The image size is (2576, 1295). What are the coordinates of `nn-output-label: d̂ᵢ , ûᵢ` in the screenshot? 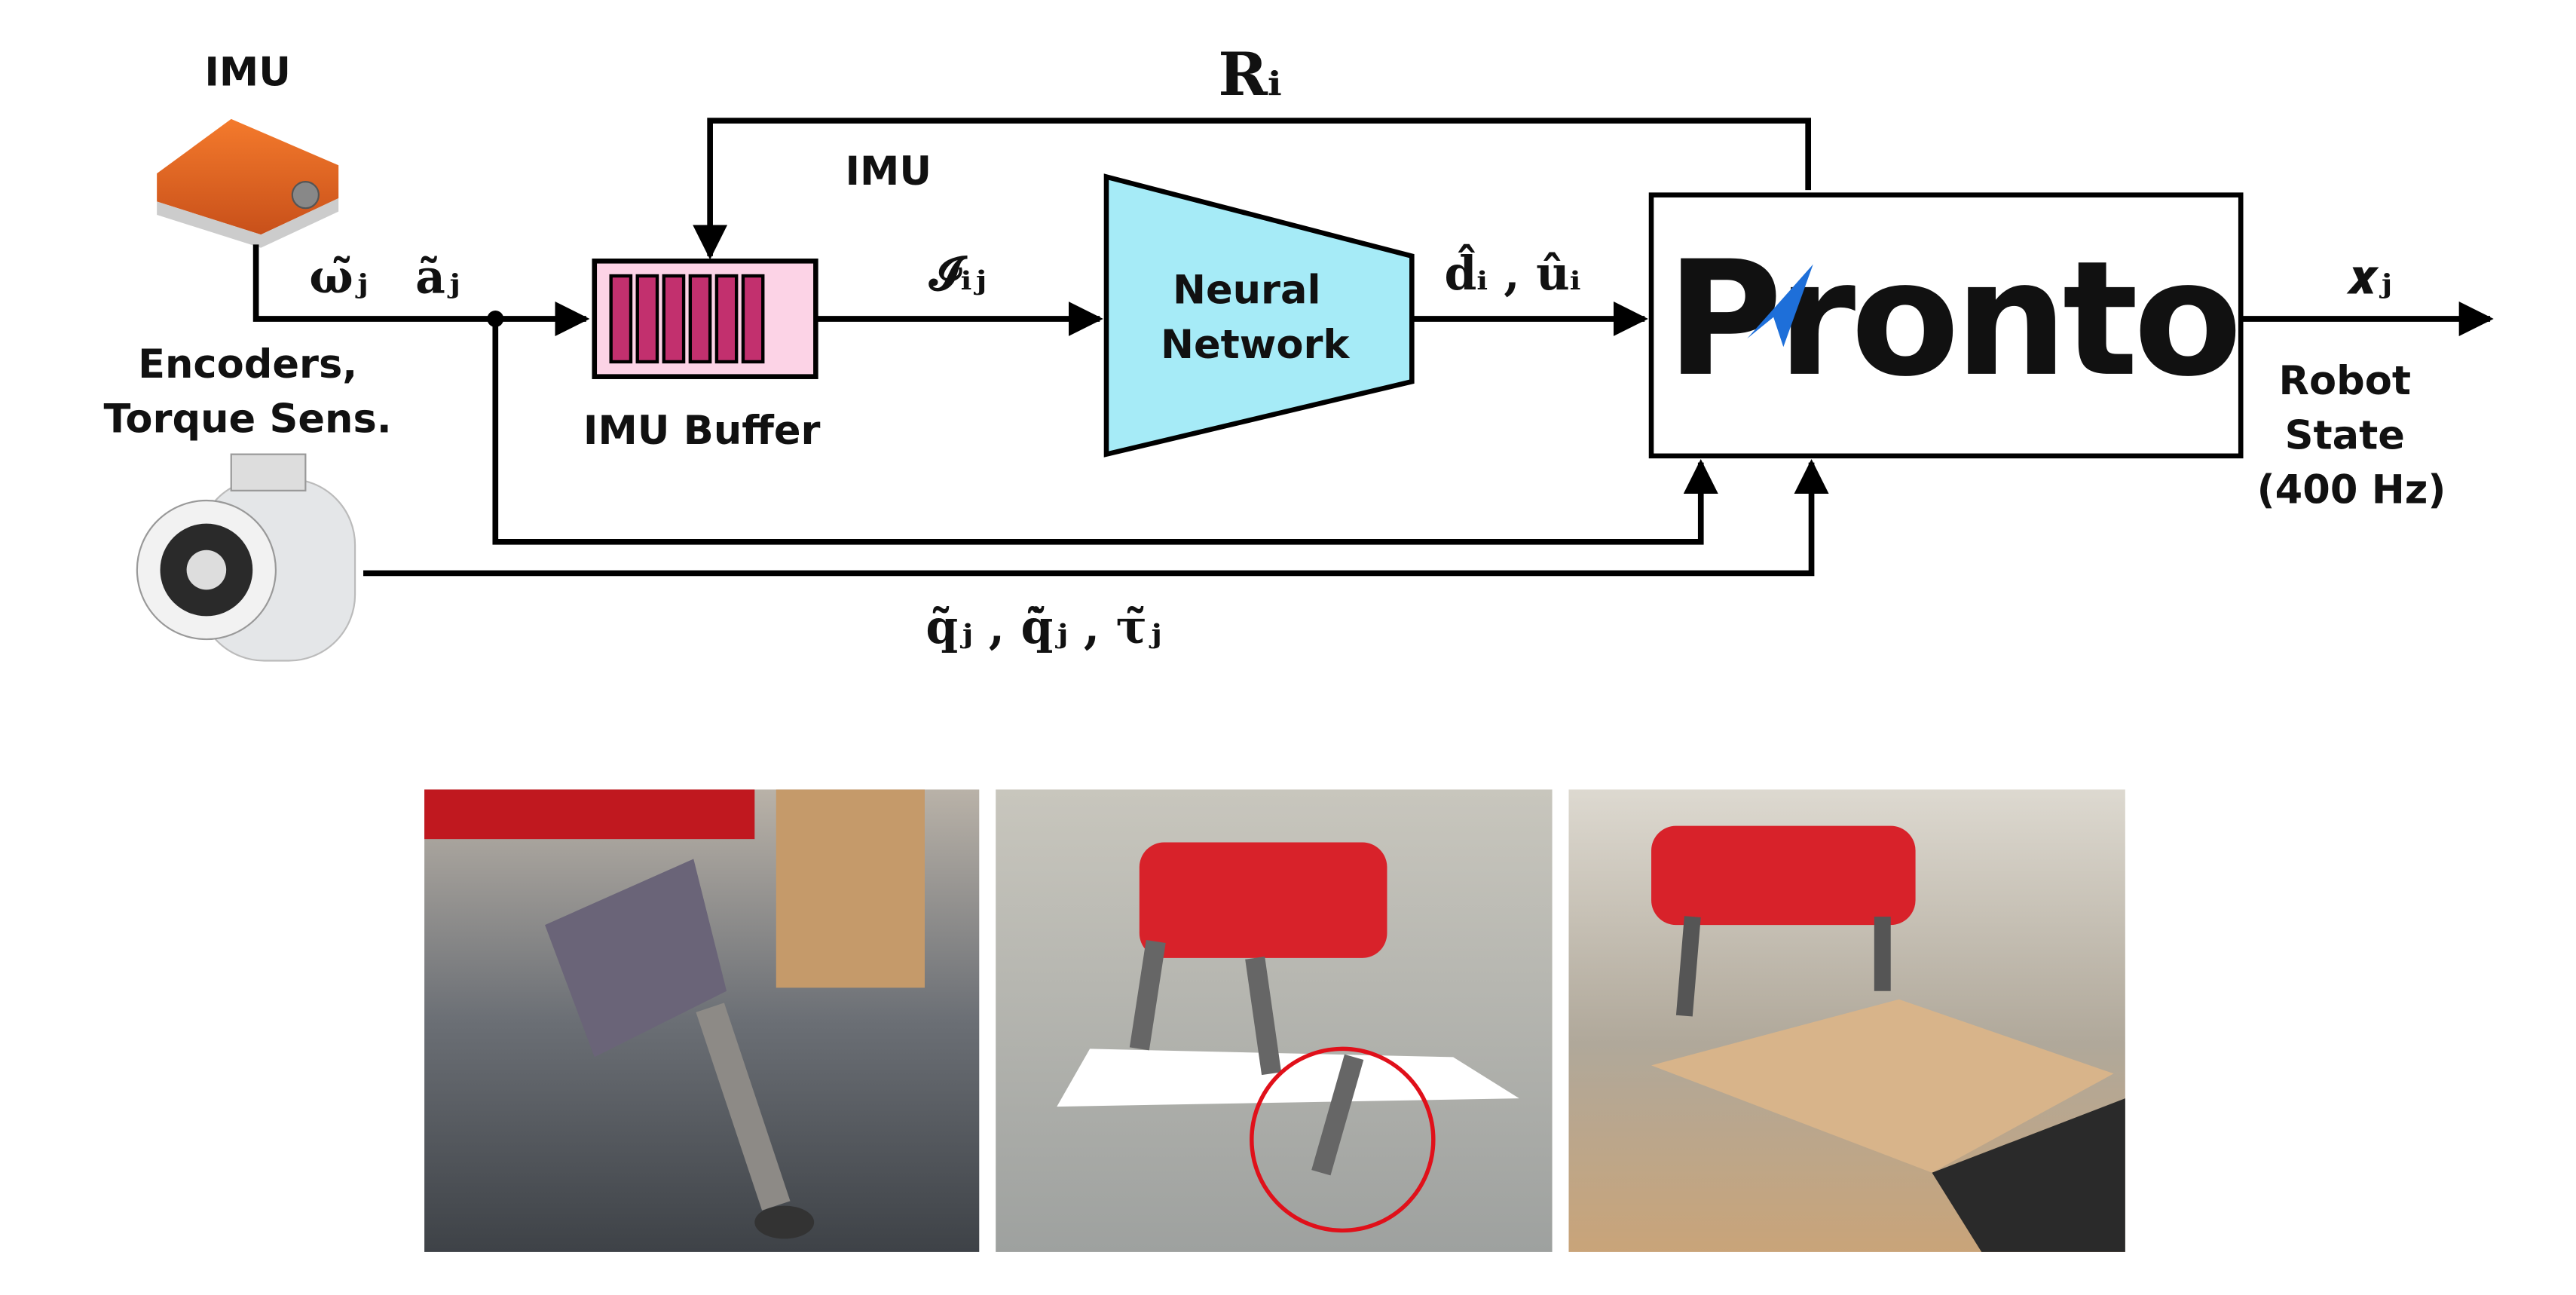 It's located at (1513, 272).